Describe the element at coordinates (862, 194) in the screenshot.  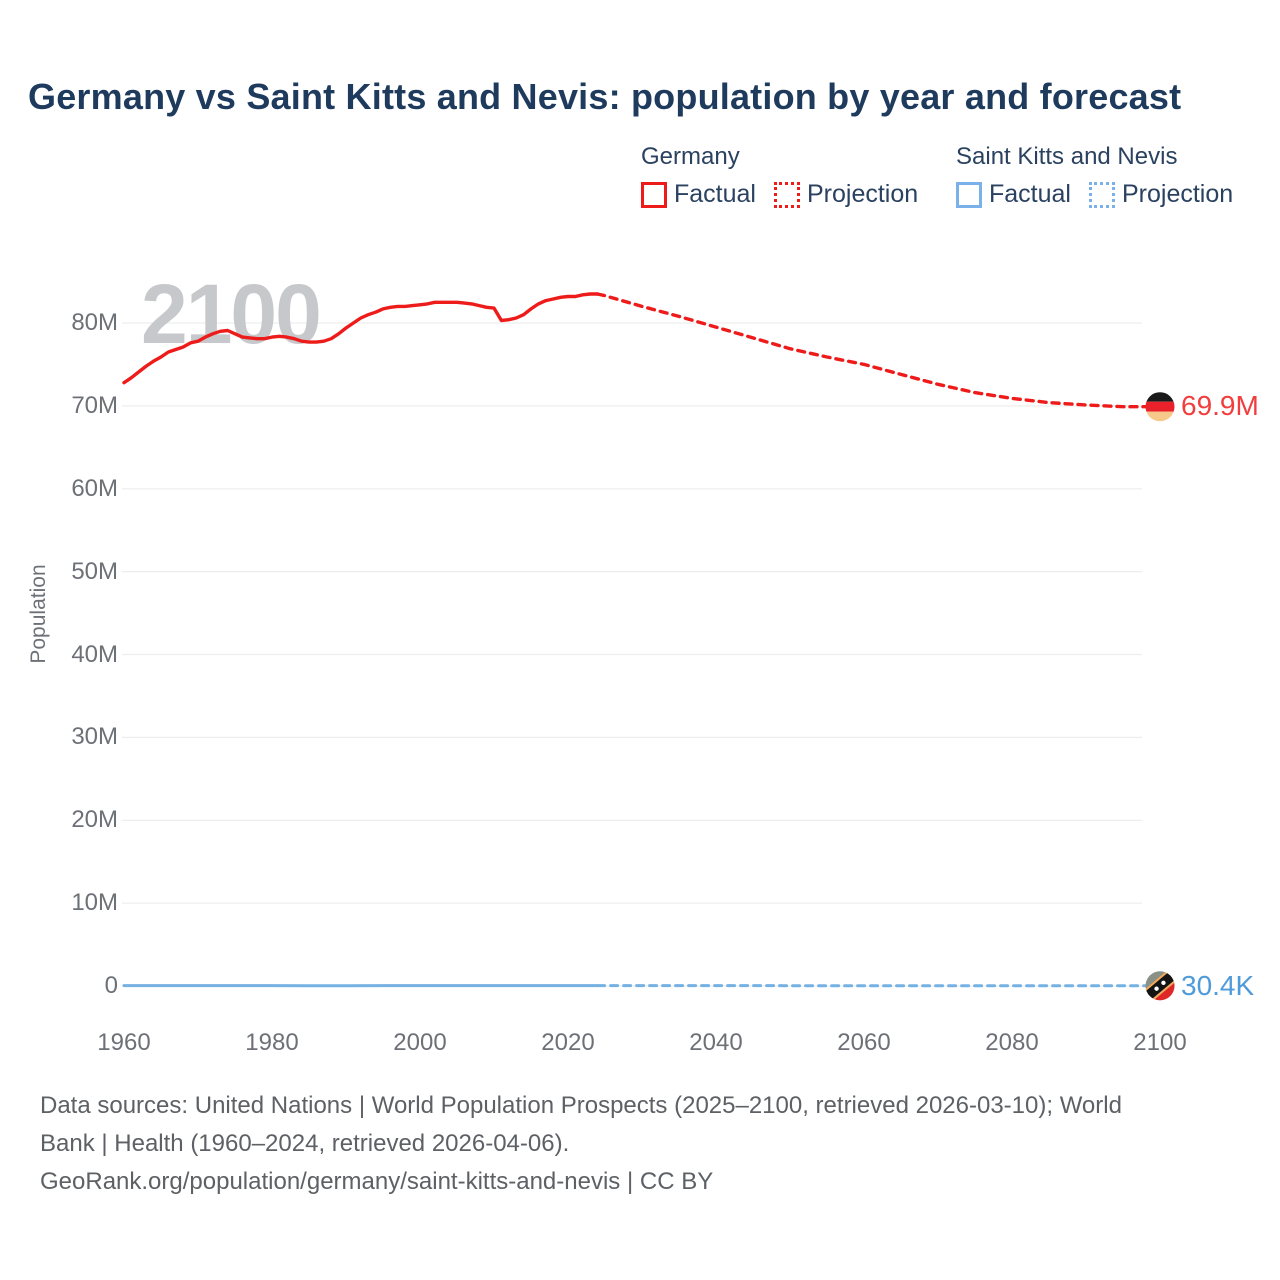
I see `legend-label-germany-projection: Projection` at that location.